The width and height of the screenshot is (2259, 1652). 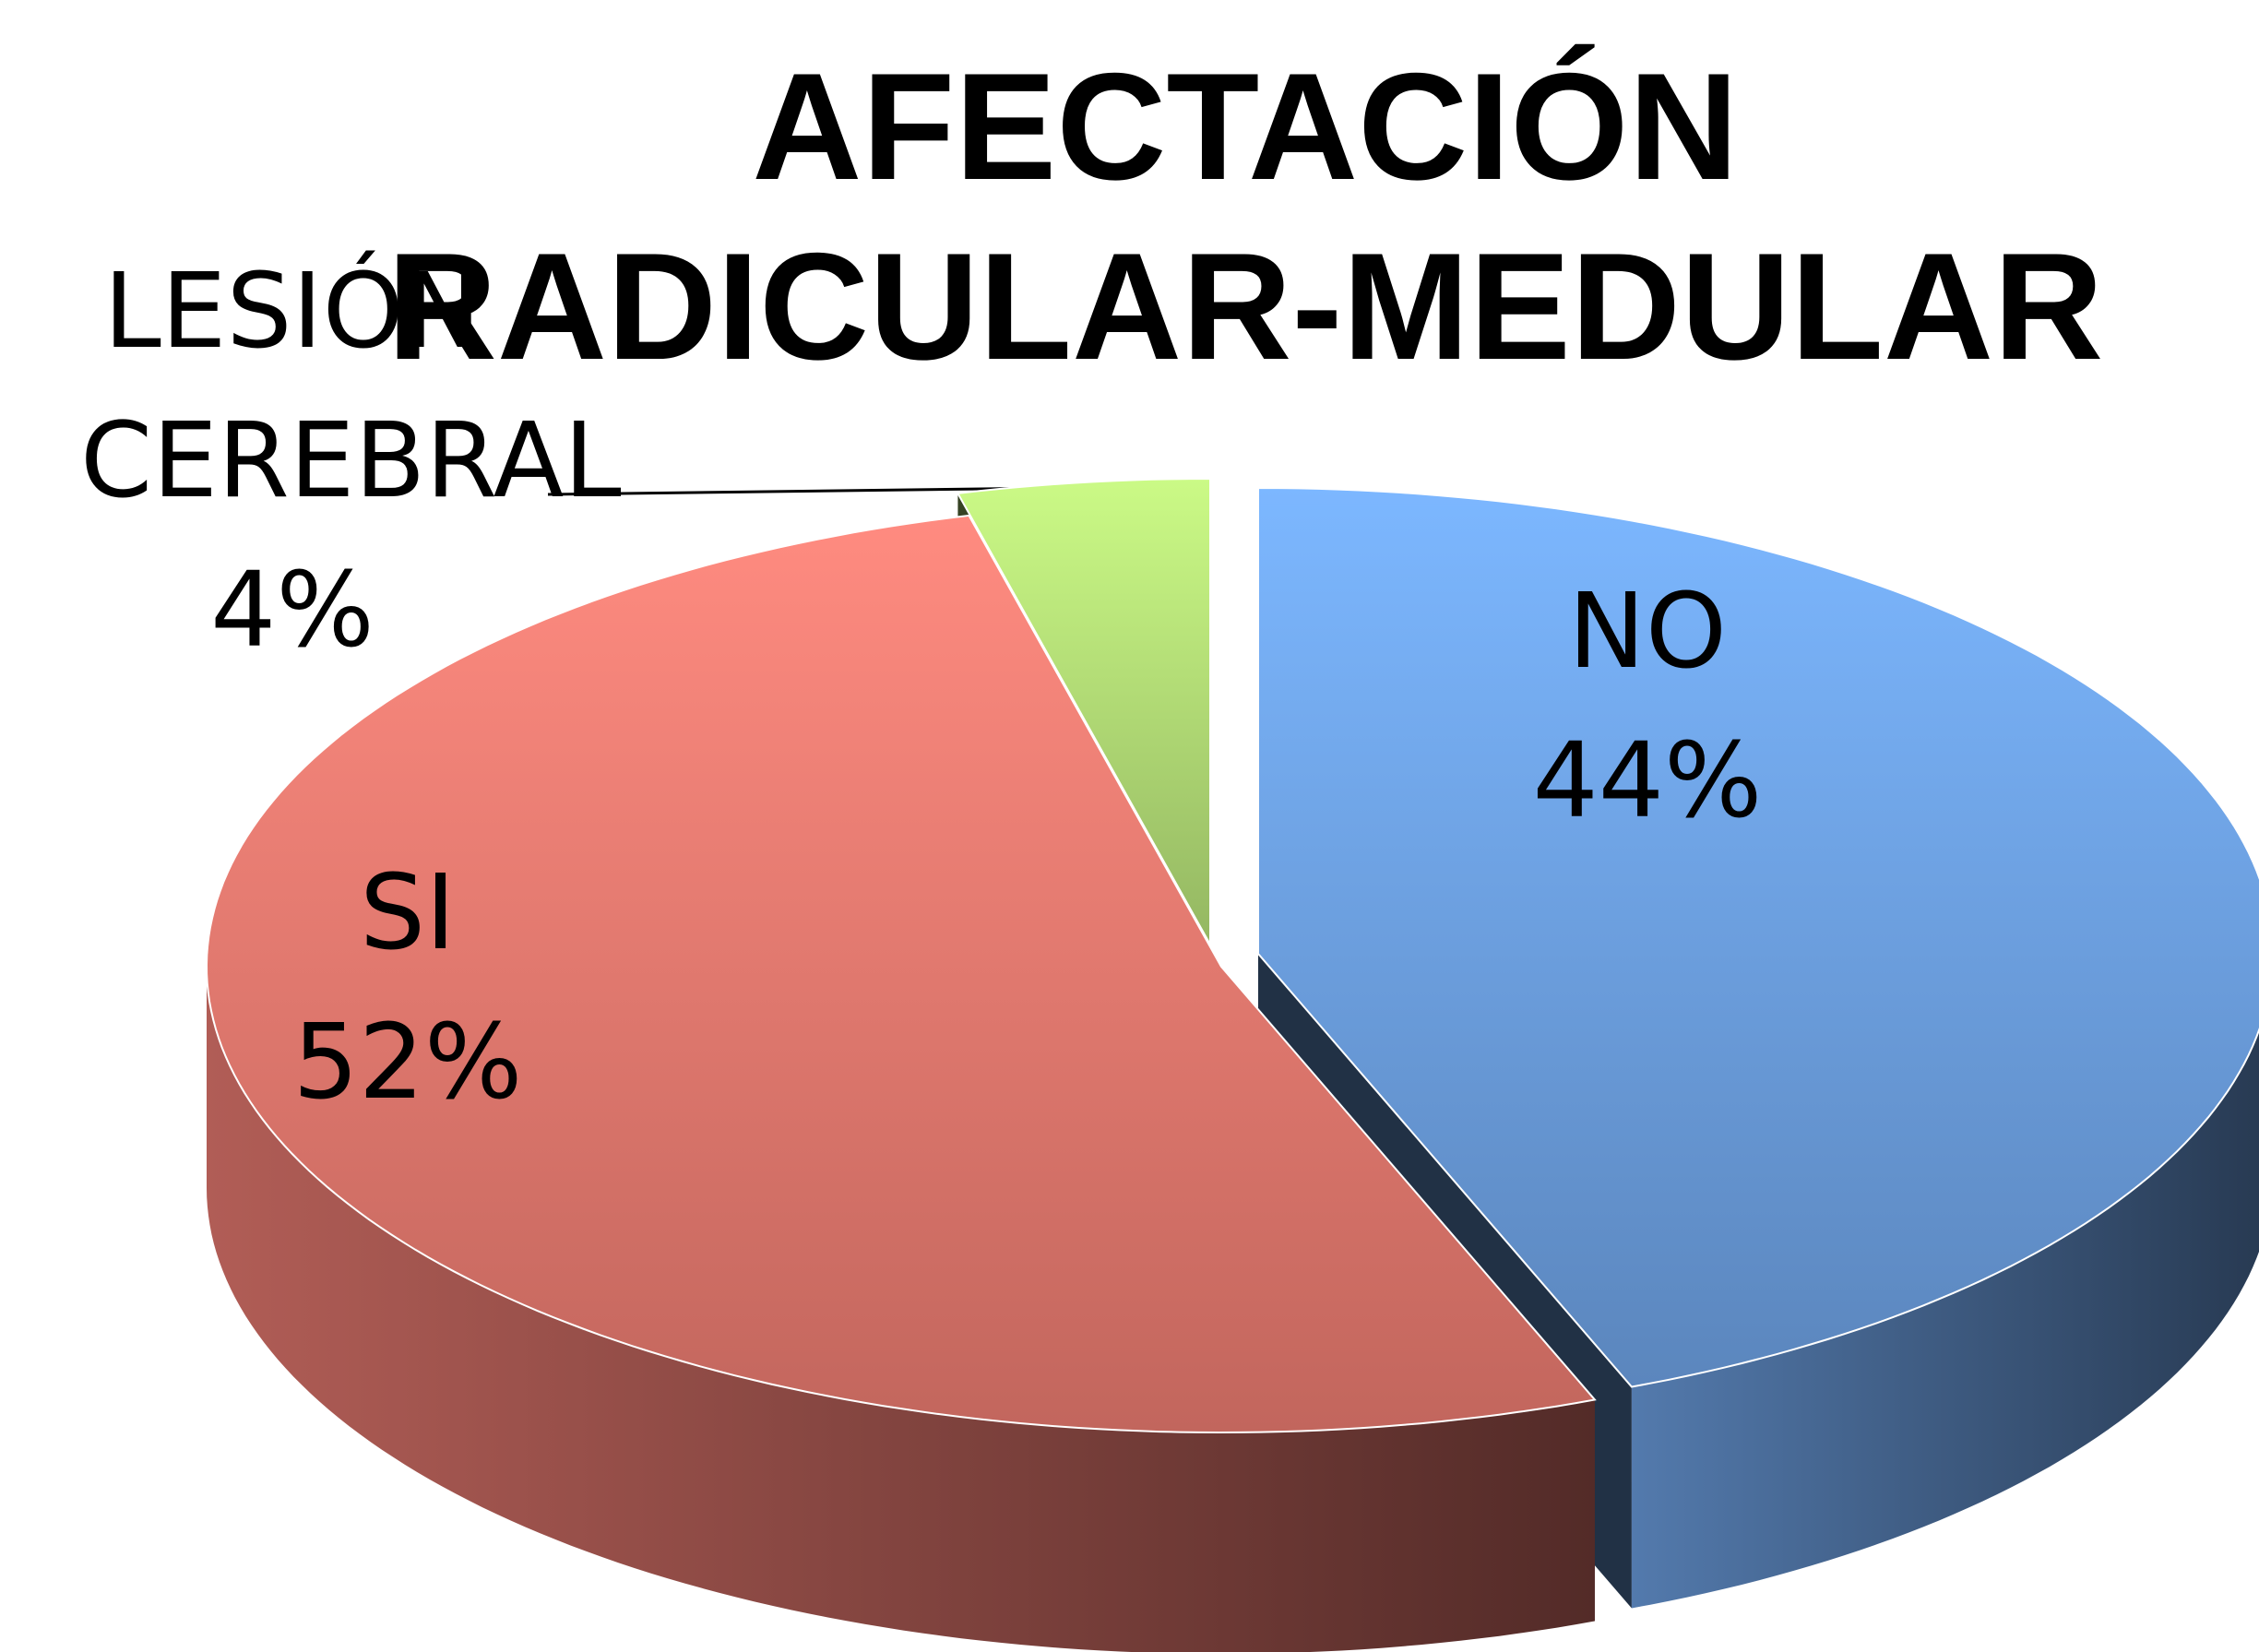 What do you see at coordinates (351, 386) in the screenshot?
I see `category-label: LESIÓN CEREBRAL` at bounding box center [351, 386].